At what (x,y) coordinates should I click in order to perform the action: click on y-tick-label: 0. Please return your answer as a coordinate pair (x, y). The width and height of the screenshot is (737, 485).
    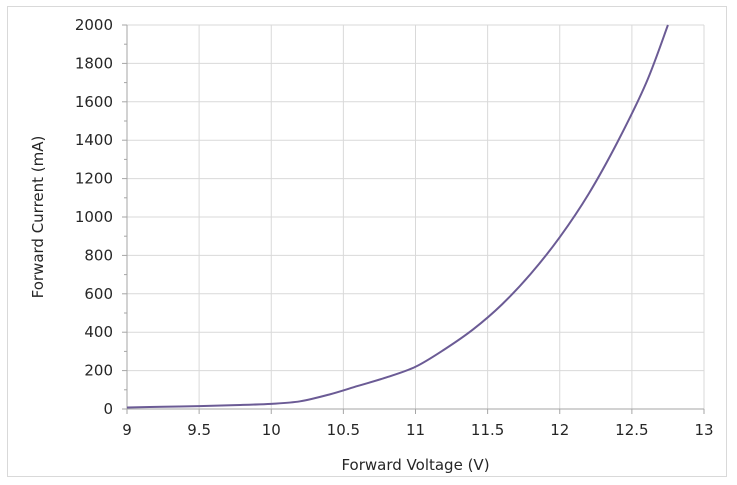
    Looking at the image, I should click on (108, 409).